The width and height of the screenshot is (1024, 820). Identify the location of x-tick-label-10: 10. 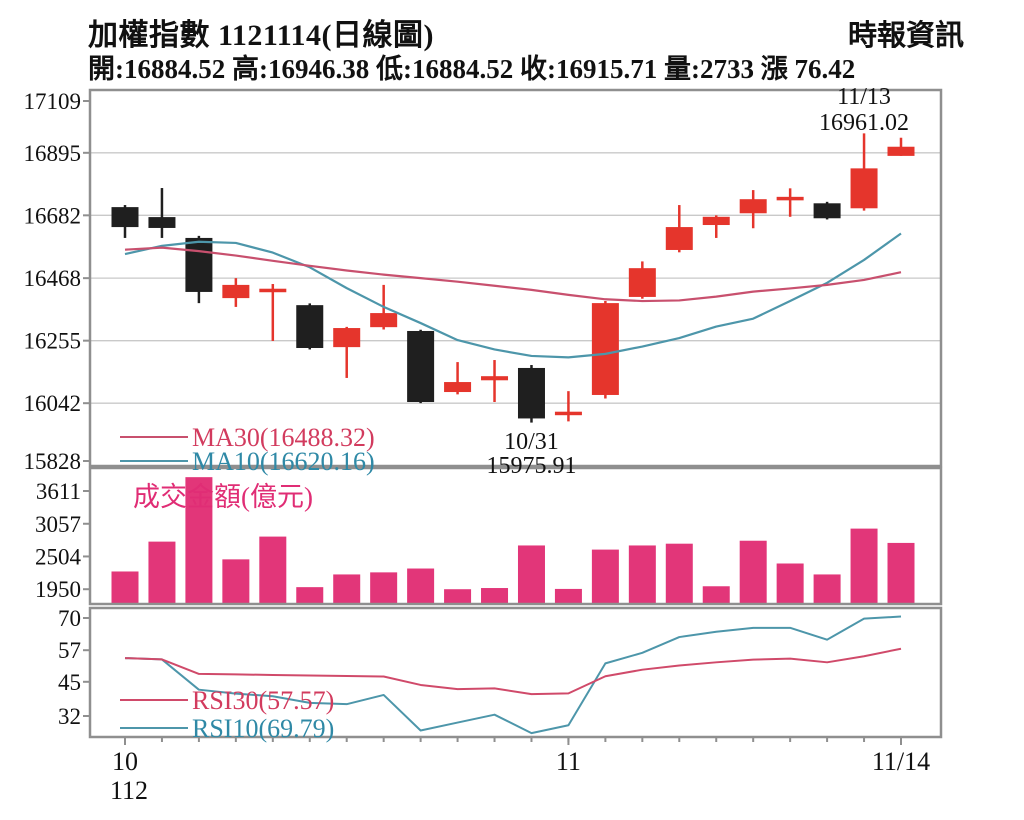
(125, 761).